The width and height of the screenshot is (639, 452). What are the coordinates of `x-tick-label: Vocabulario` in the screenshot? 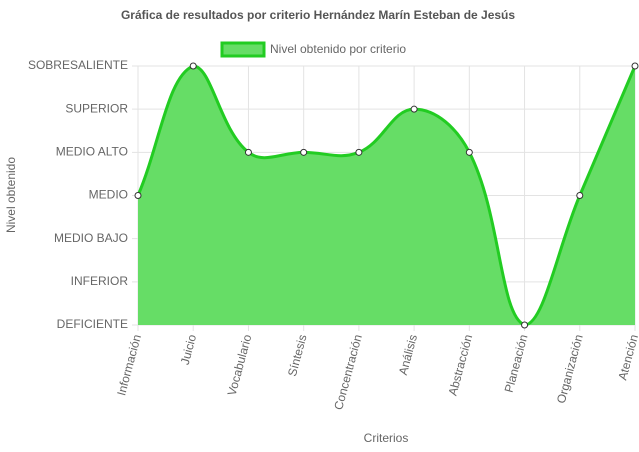 It's located at (240, 365).